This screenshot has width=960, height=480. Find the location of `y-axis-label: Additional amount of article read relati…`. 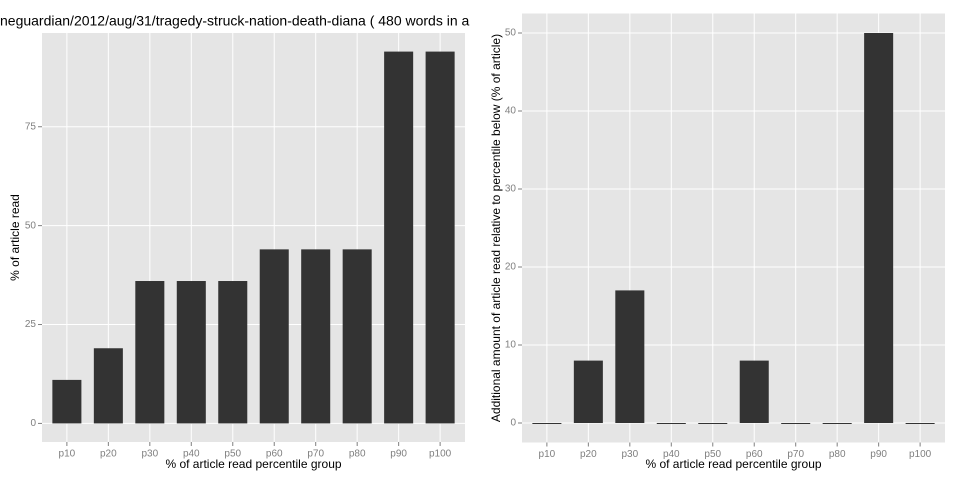

y-axis-label: Additional amount of article read relati… is located at coordinates (496, 228).